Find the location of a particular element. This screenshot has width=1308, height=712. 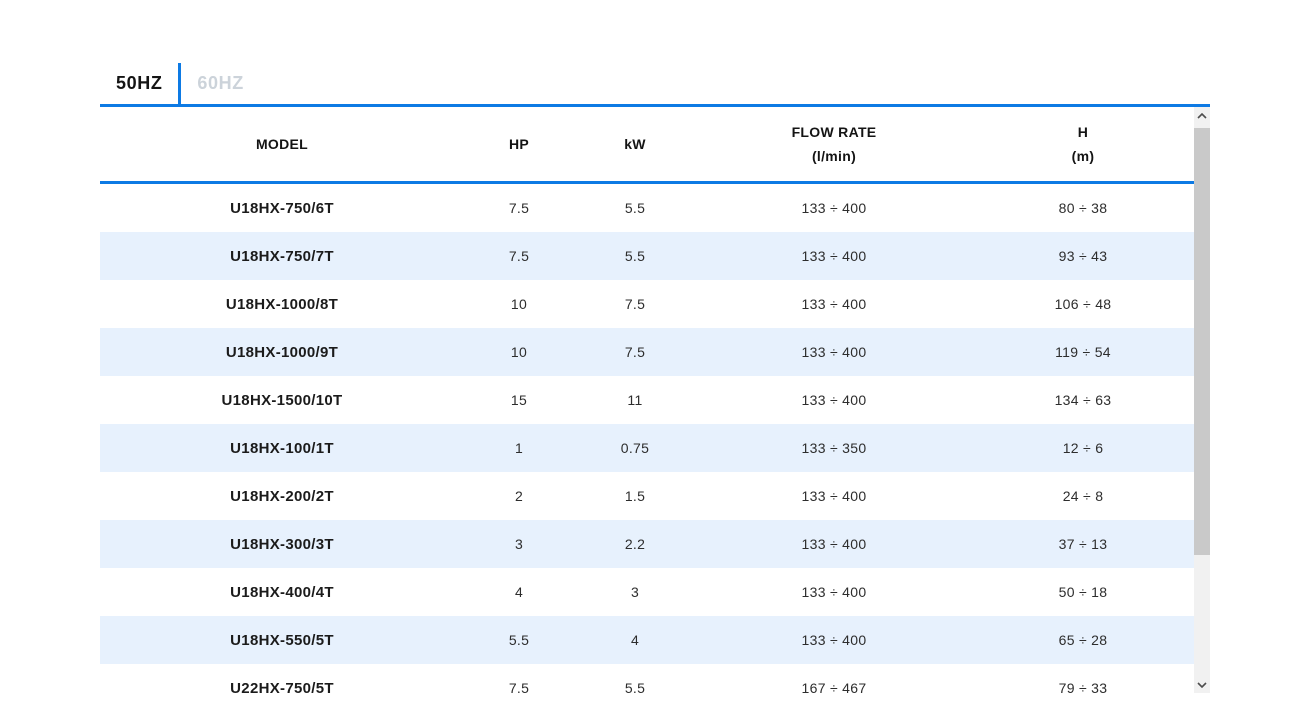

tab-60hz: 60HZ is located at coordinates (220, 83).